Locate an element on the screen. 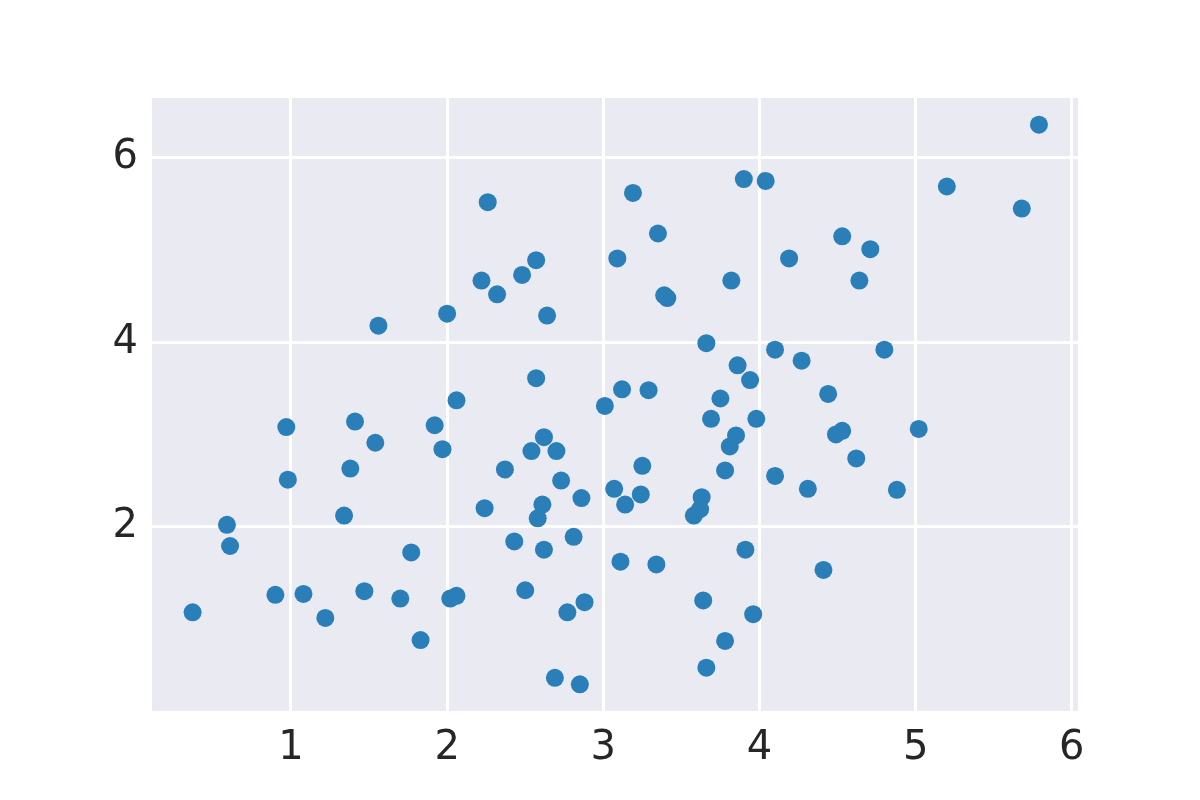  x-tick-label: 3 is located at coordinates (603, 745).